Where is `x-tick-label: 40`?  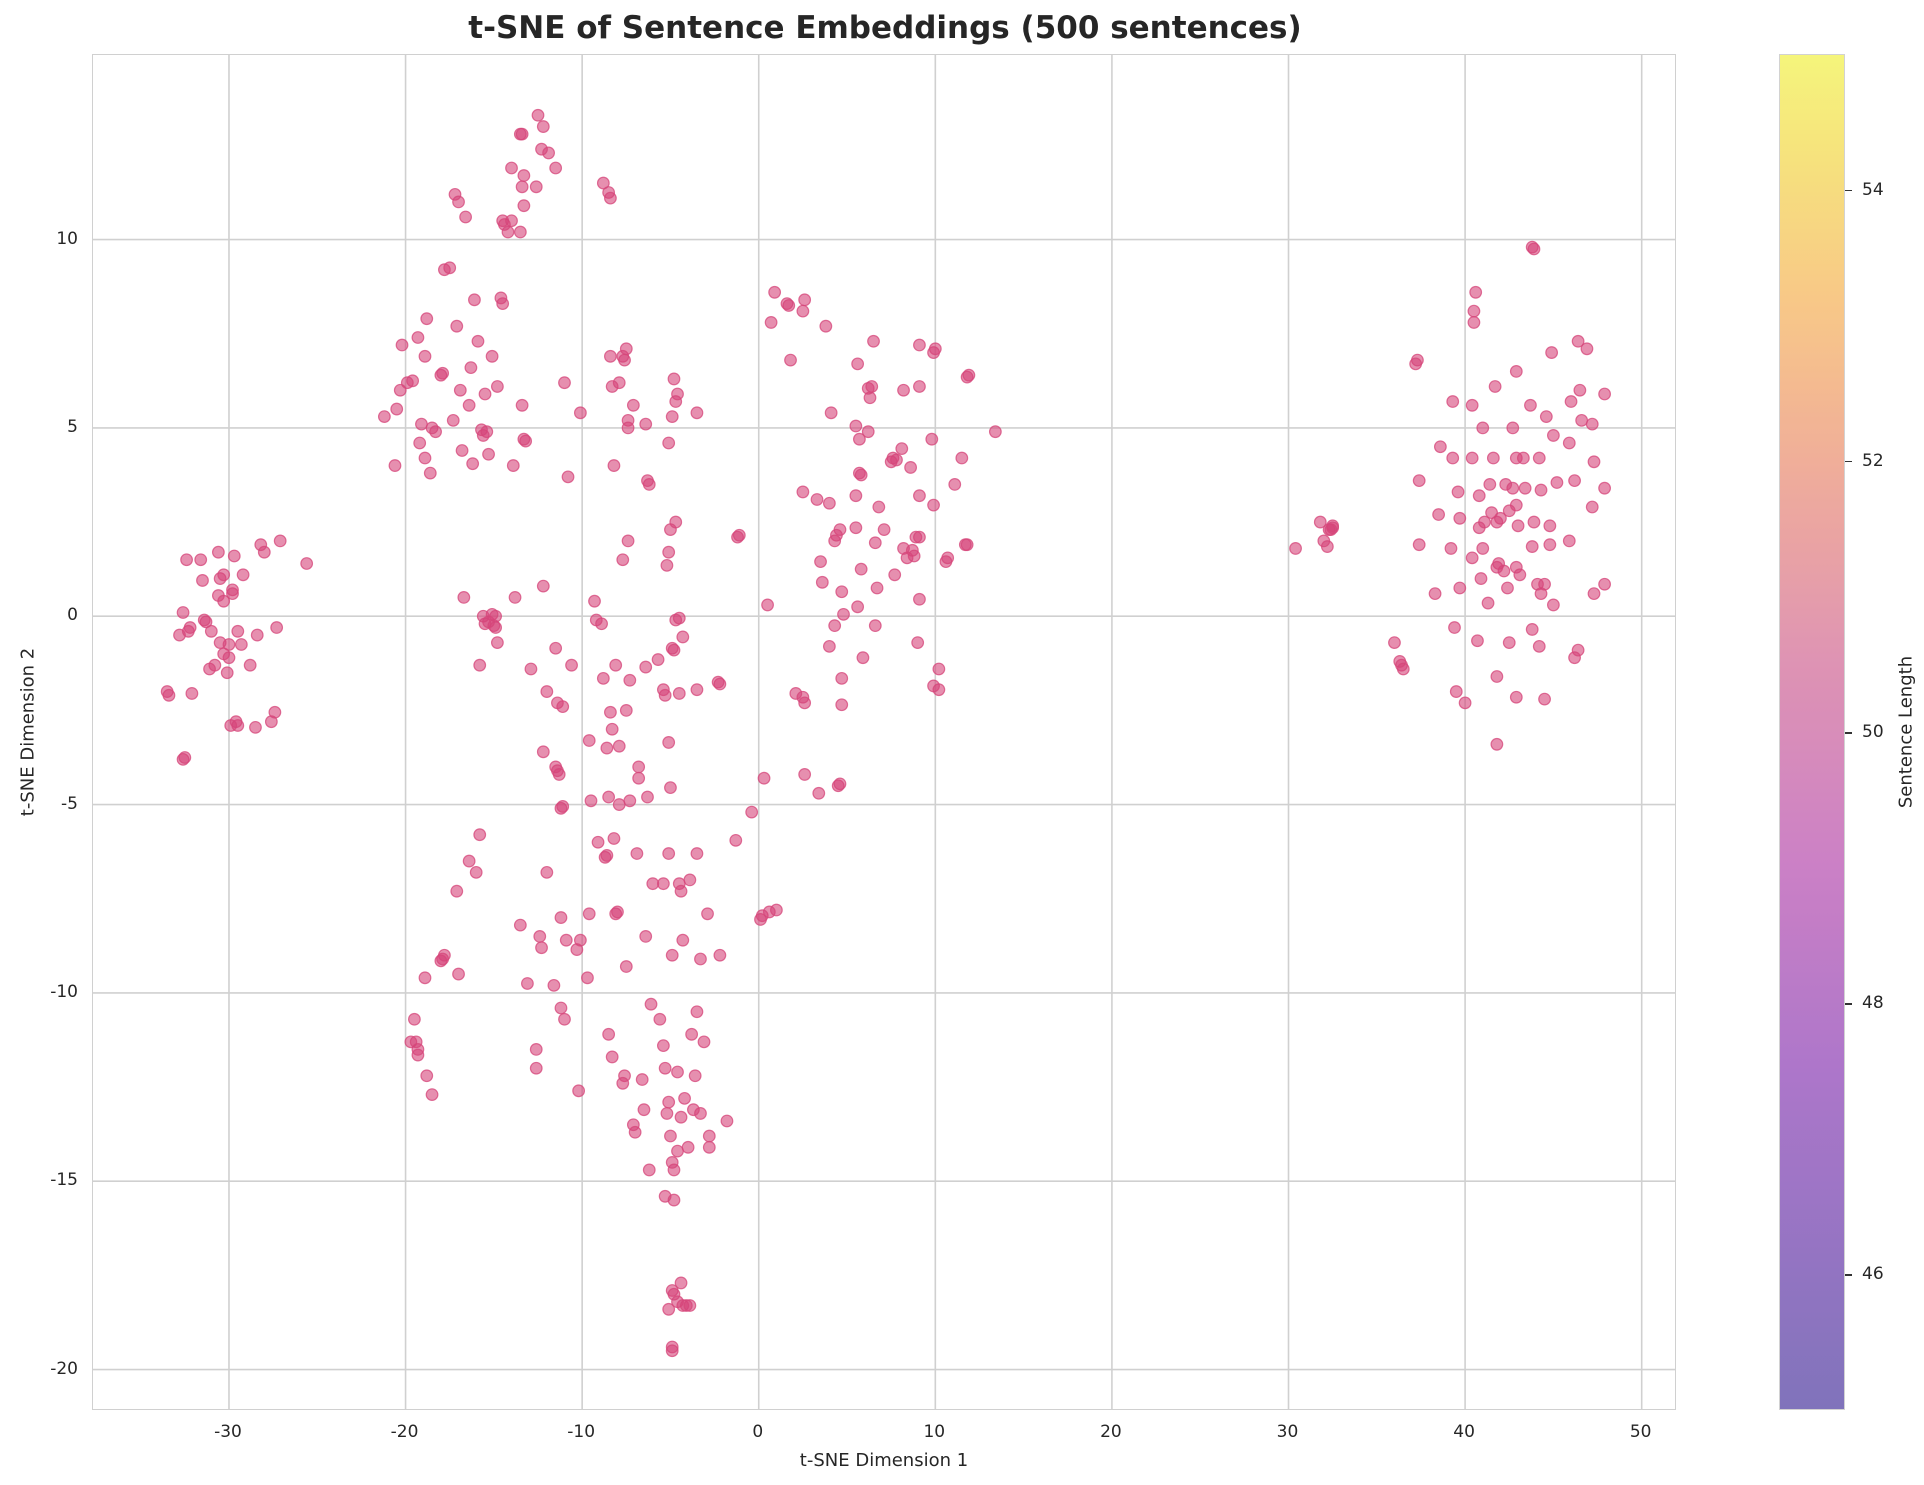 x-tick-label: 40 is located at coordinates (1464, 1432).